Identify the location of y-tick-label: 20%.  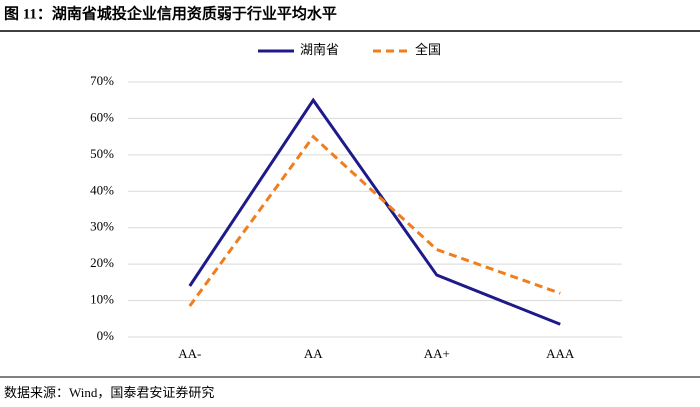
(102, 262).